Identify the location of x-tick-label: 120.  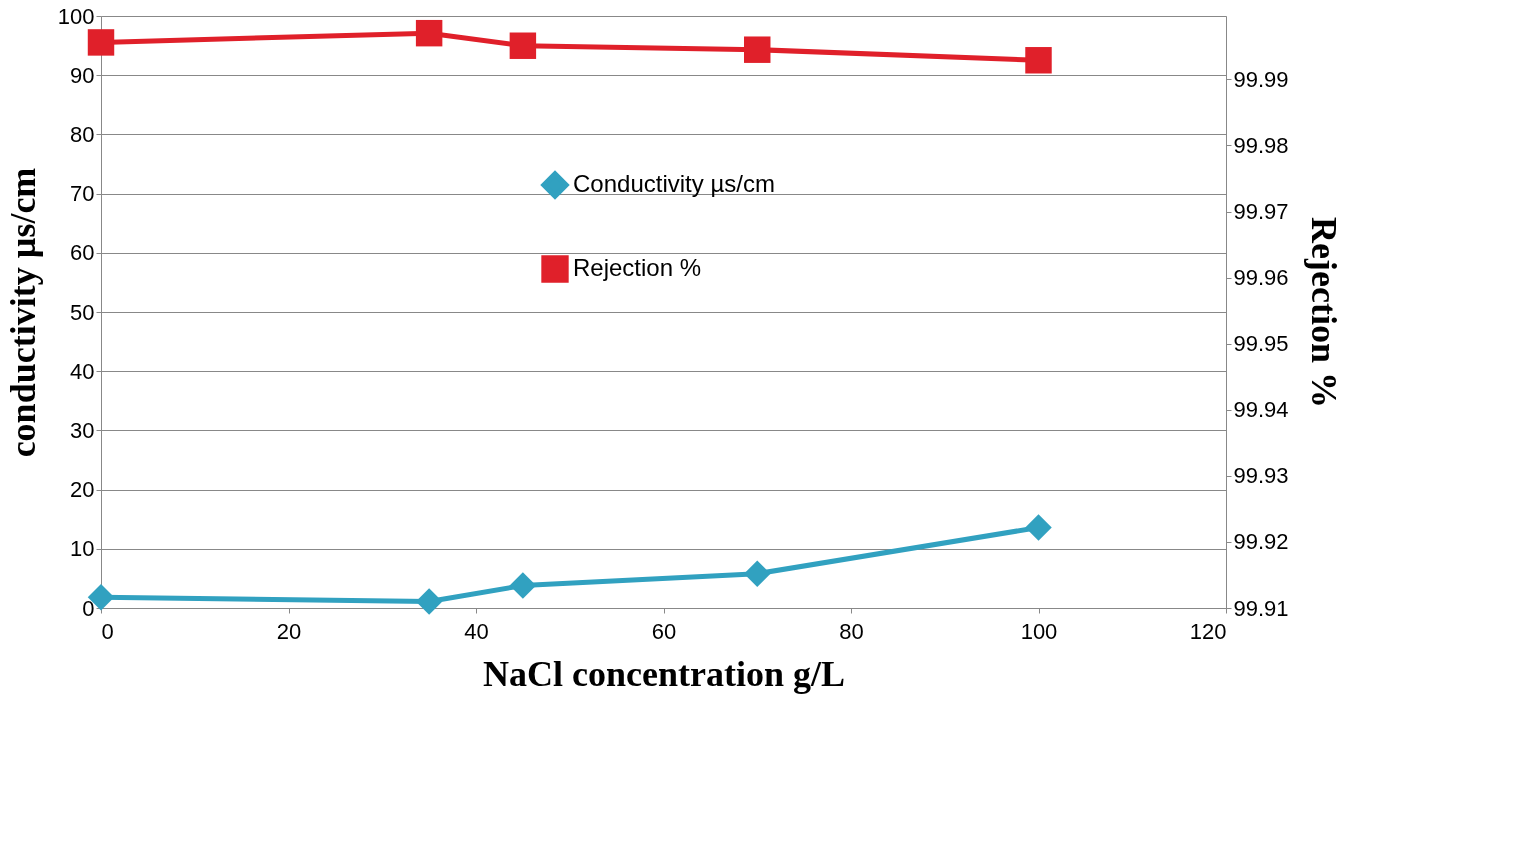
(1208, 631).